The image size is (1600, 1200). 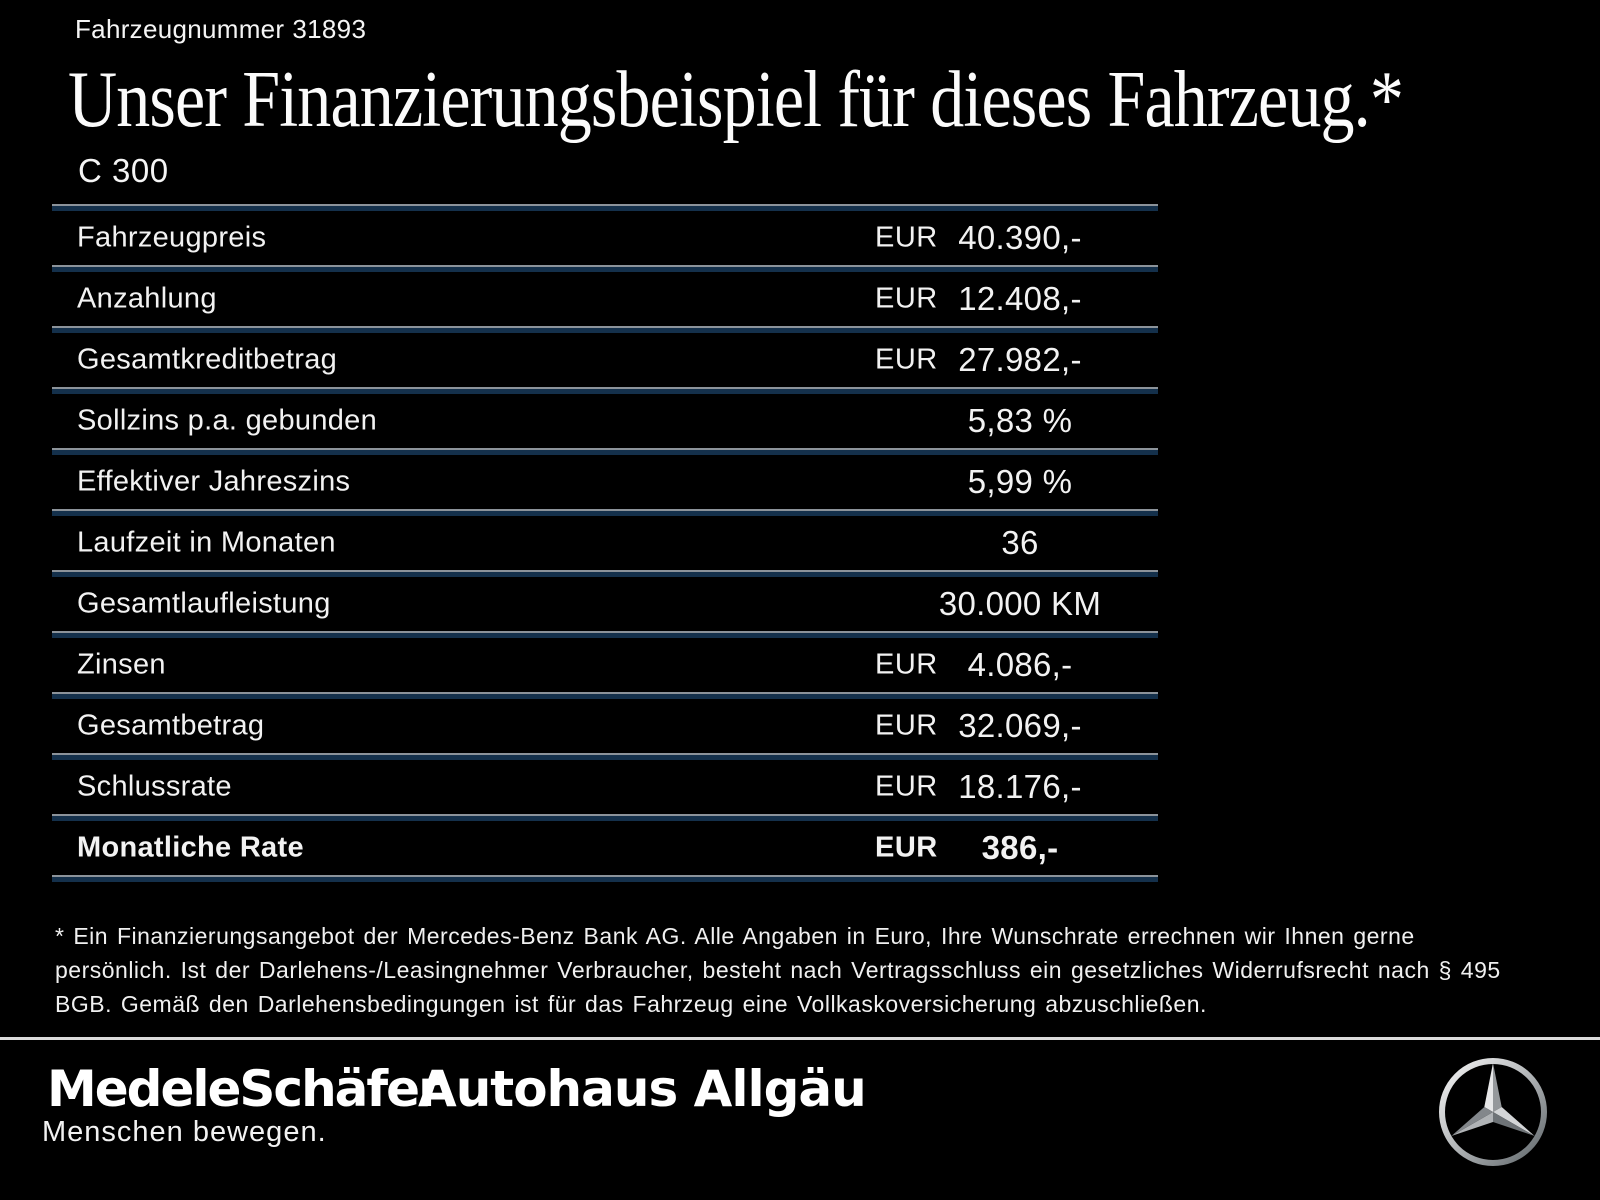 I want to click on row-value: 27.982,-, so click(x=1020, y=359).